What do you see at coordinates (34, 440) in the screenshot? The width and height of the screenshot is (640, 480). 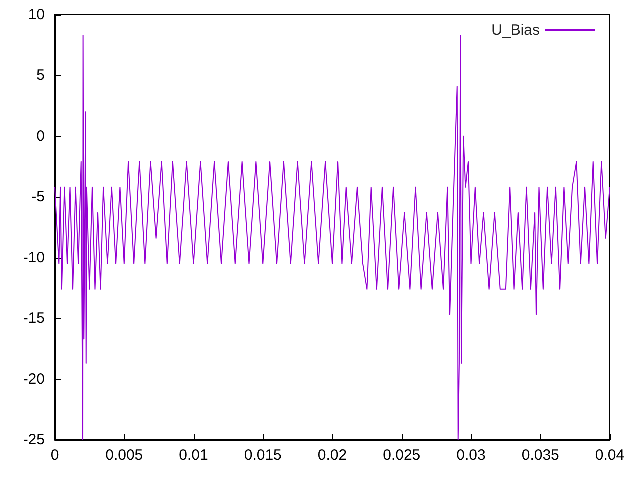 I see `y-tick-label: -25` at bounding box center [34, 440].